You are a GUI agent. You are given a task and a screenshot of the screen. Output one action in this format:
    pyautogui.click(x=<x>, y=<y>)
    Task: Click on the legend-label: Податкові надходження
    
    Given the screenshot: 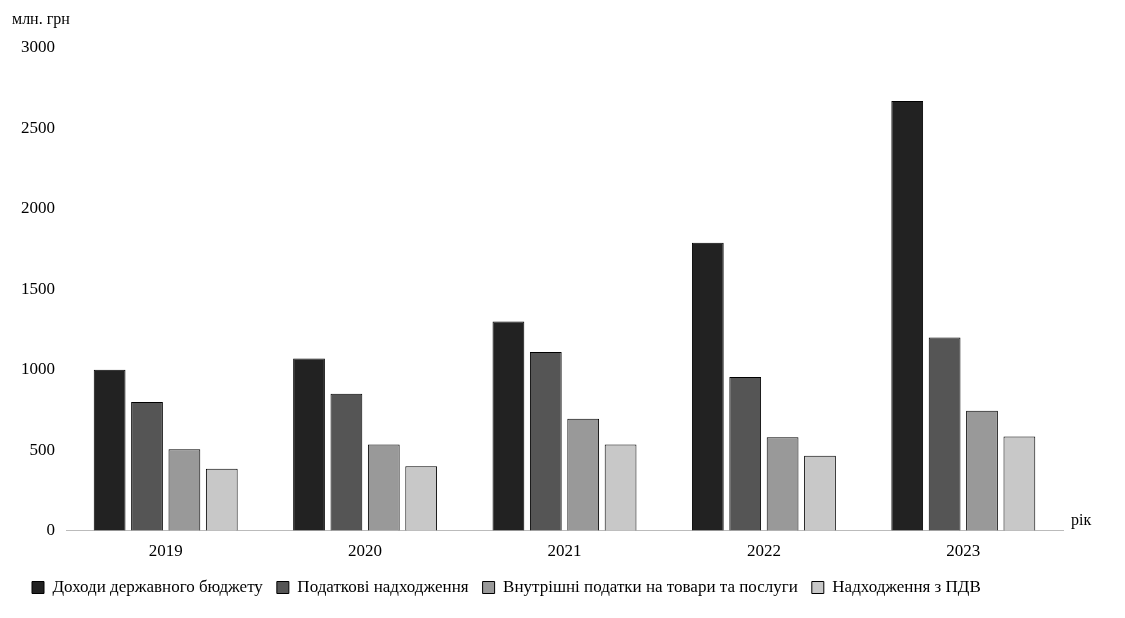 What is the action you would take?
    pyautogui.click(x=383, y=586)
    